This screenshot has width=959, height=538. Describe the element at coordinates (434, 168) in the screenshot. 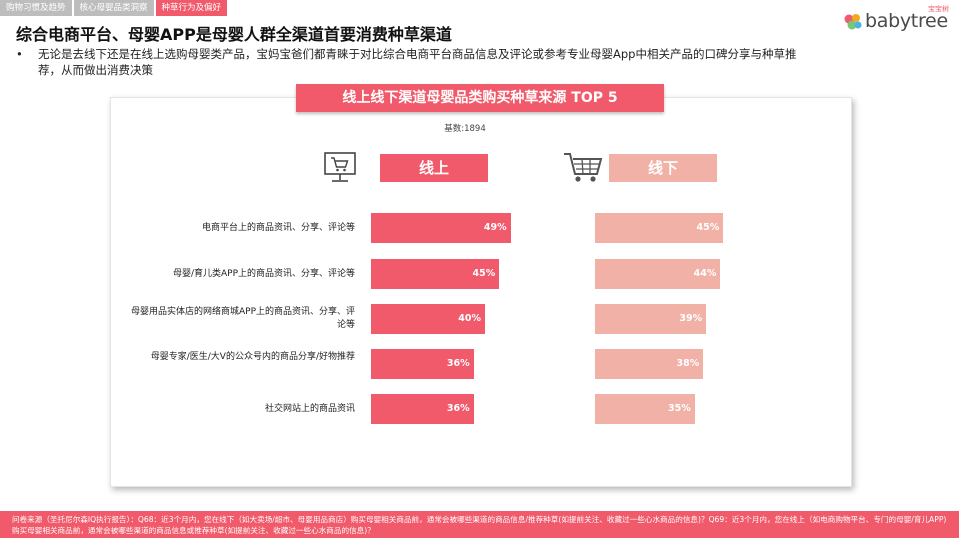

I see `online-header: 线上` at that location.